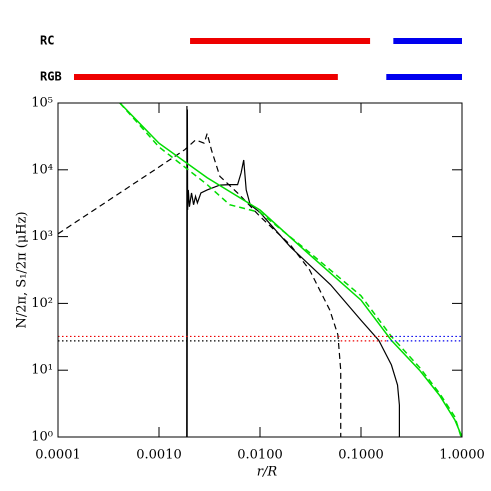  What do you see at coordinates (42, 370) in the screenshot?
I see `y-tick-label: 10¹` at bounding box center [42, 370].